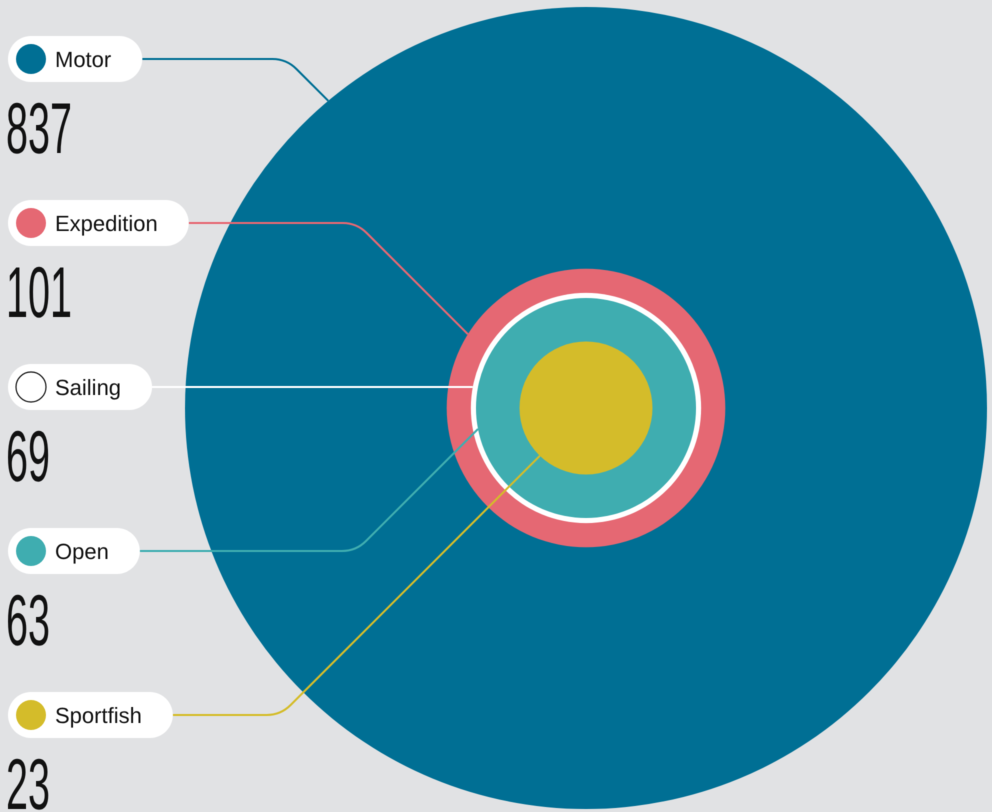  Describe the element at coordinates (66, 129) in the screenshot. I see `data-label: 837` at that location.